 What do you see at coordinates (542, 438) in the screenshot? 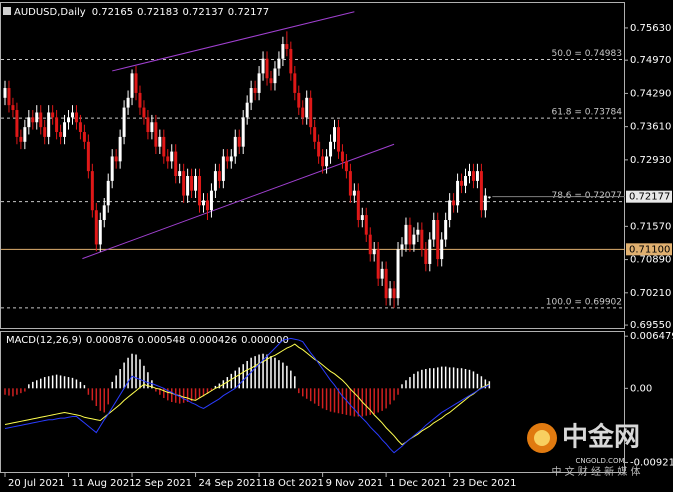
I see `watermark-logo-core` at bounding box center [542, 438].